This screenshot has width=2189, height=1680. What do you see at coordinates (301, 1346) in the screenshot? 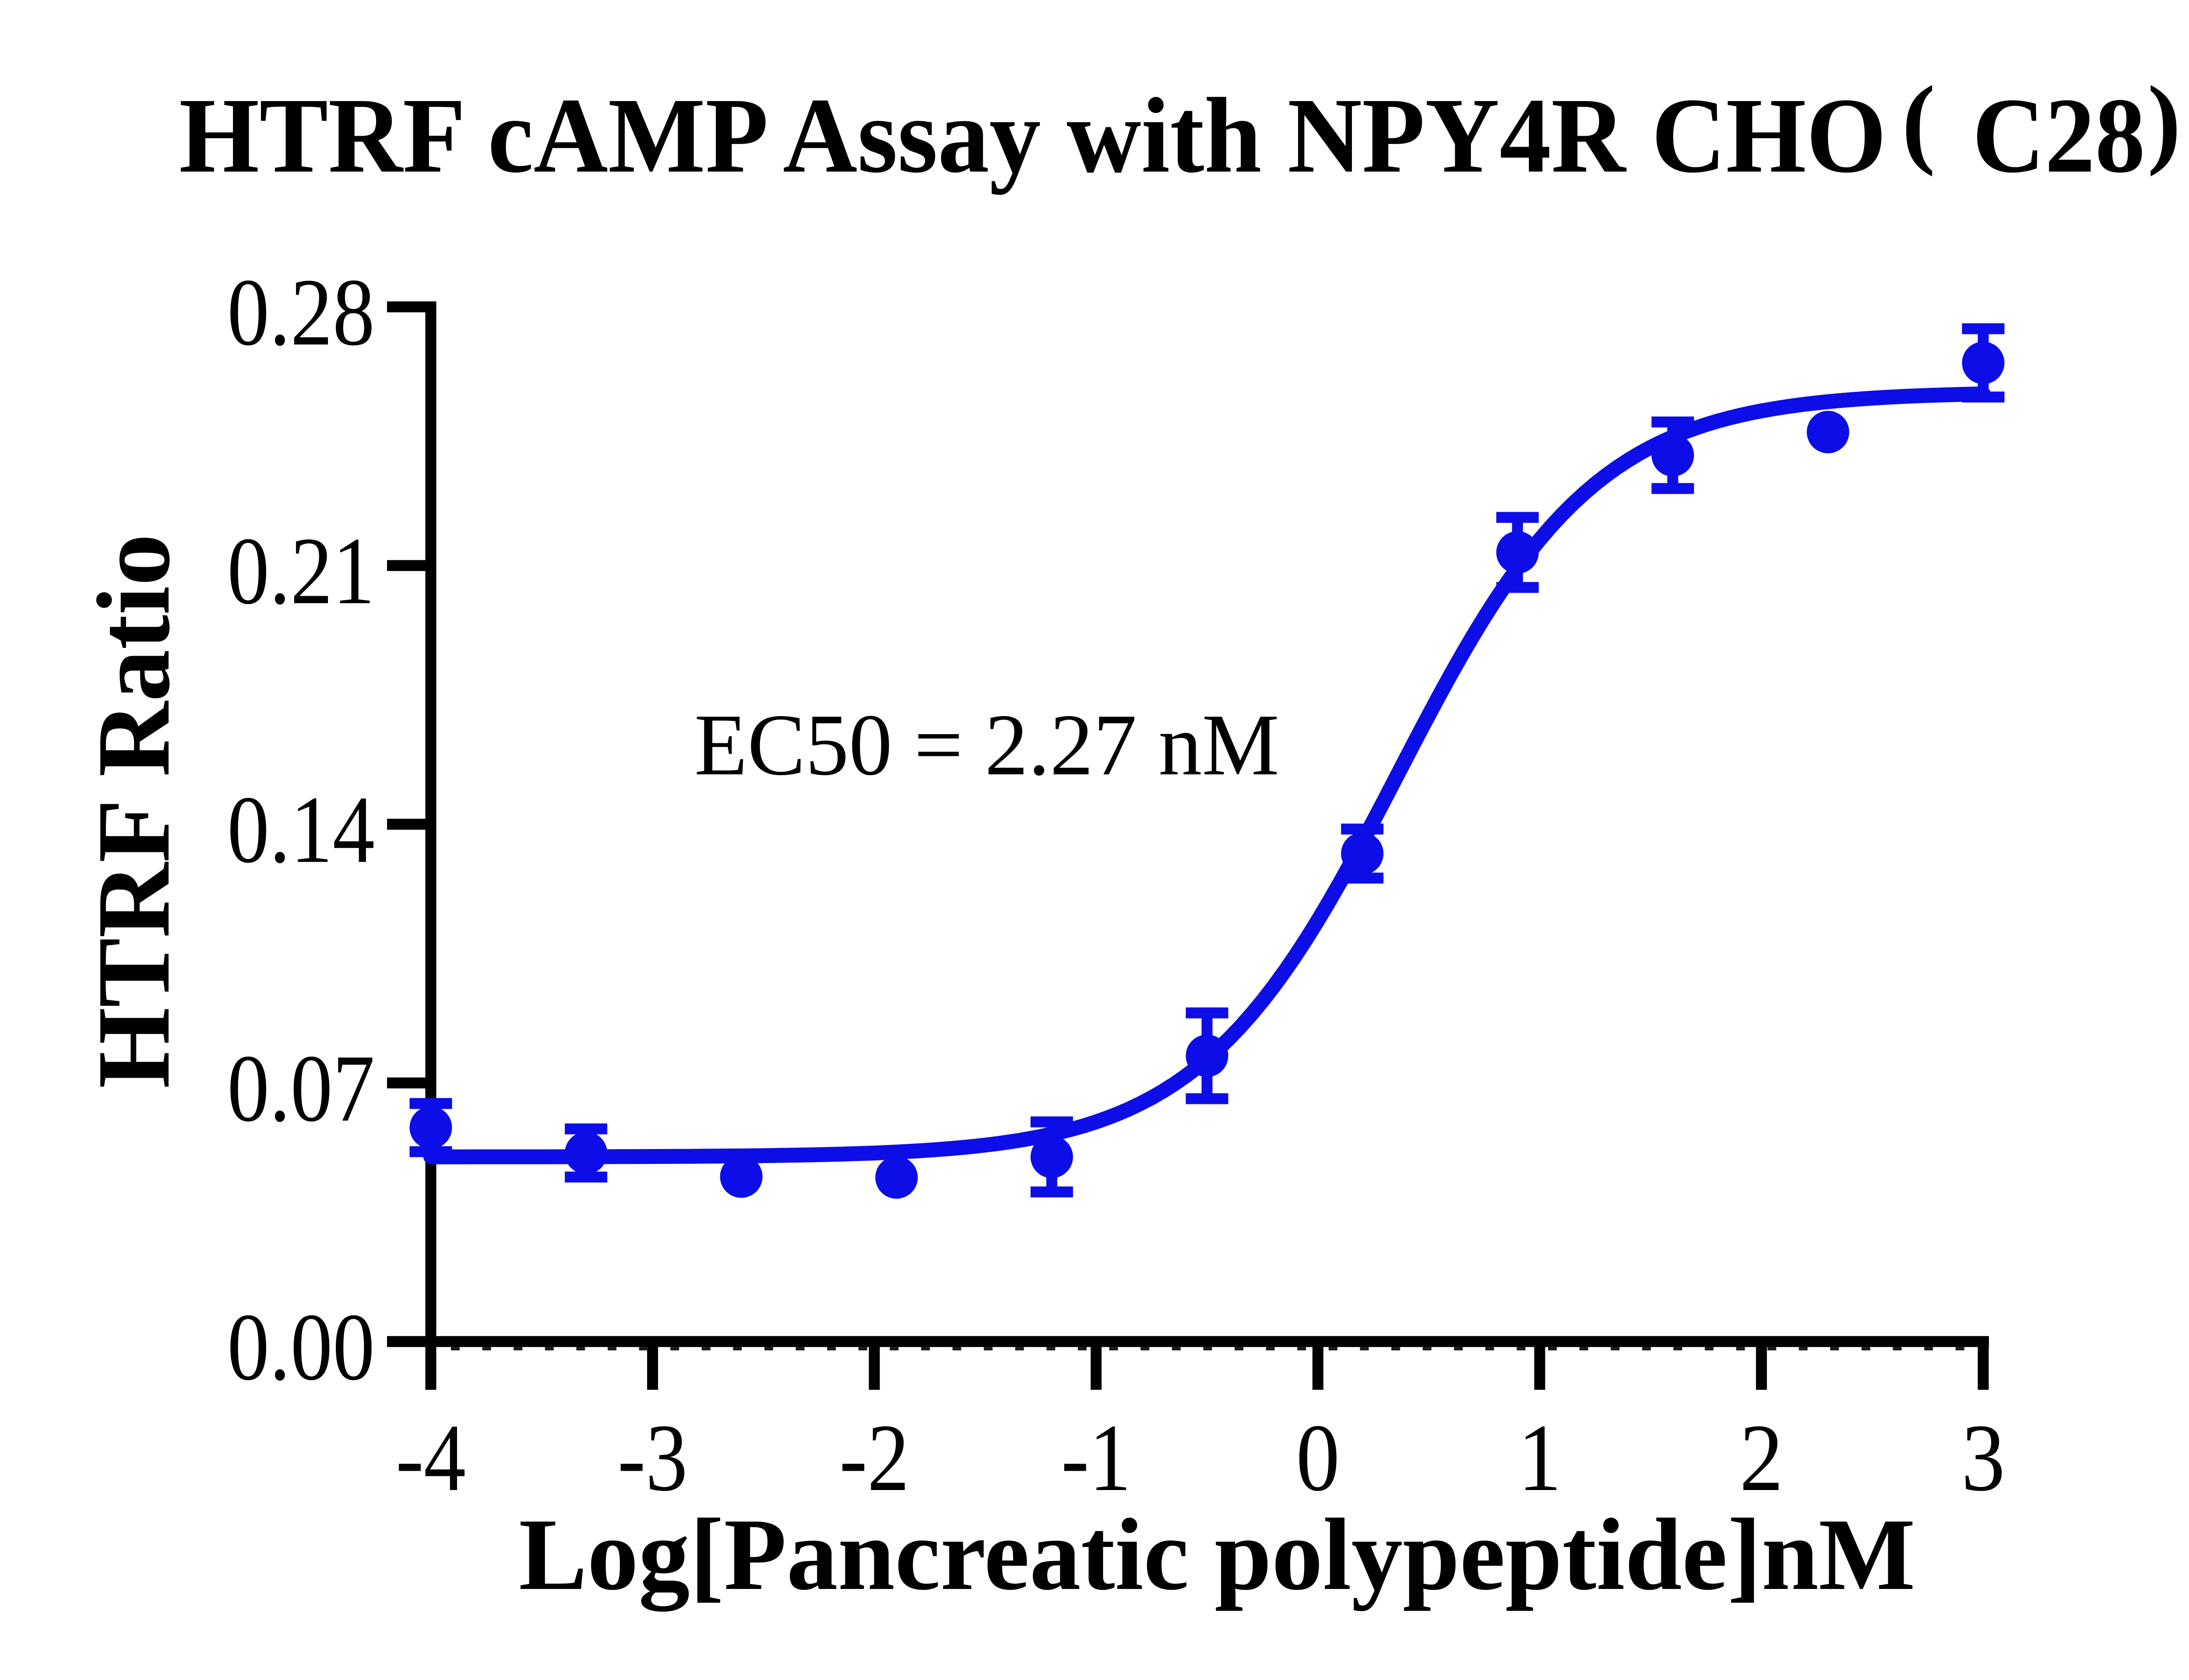
I see `svg-text: 0.00` at bounding box center [301, 1346].